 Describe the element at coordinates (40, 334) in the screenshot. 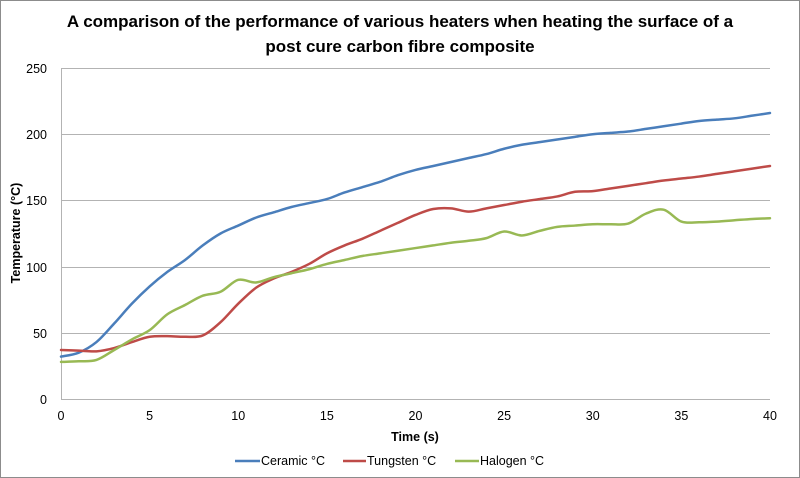

I see `y-tick-label: 50` at that location.